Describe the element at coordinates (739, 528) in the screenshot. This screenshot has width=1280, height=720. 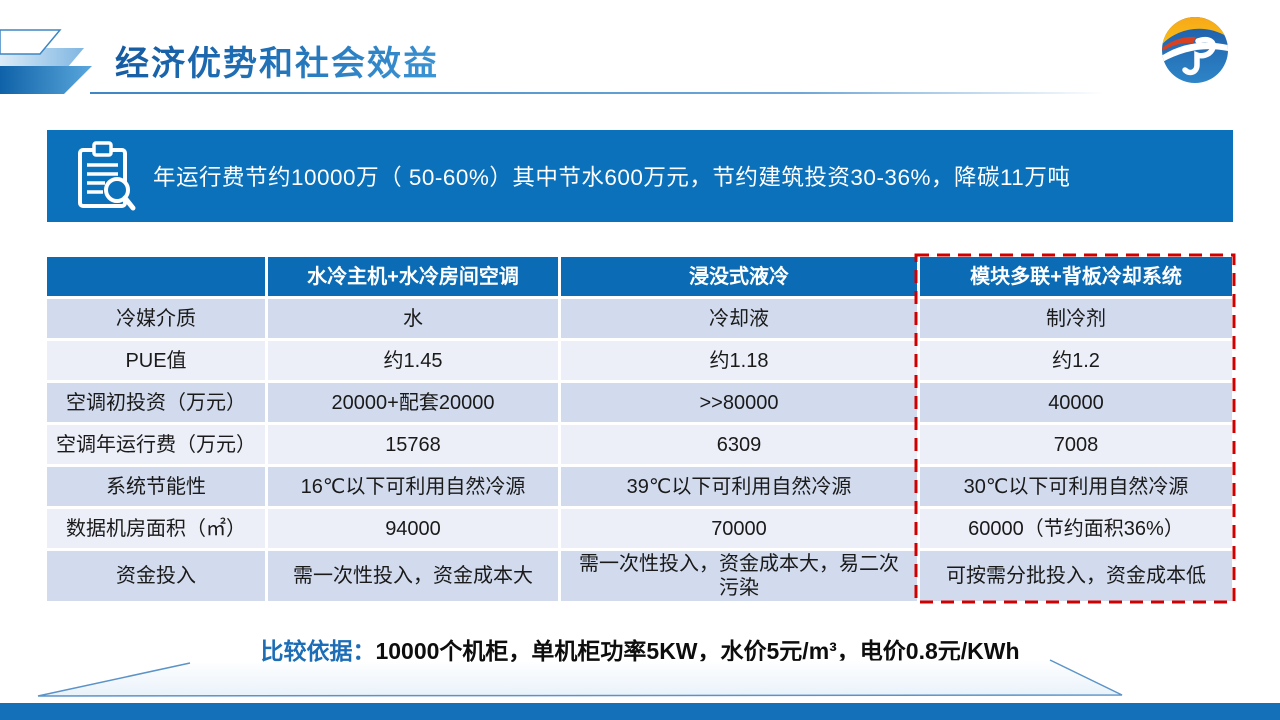
I see `cell-area-immersion: 70000` at that location.